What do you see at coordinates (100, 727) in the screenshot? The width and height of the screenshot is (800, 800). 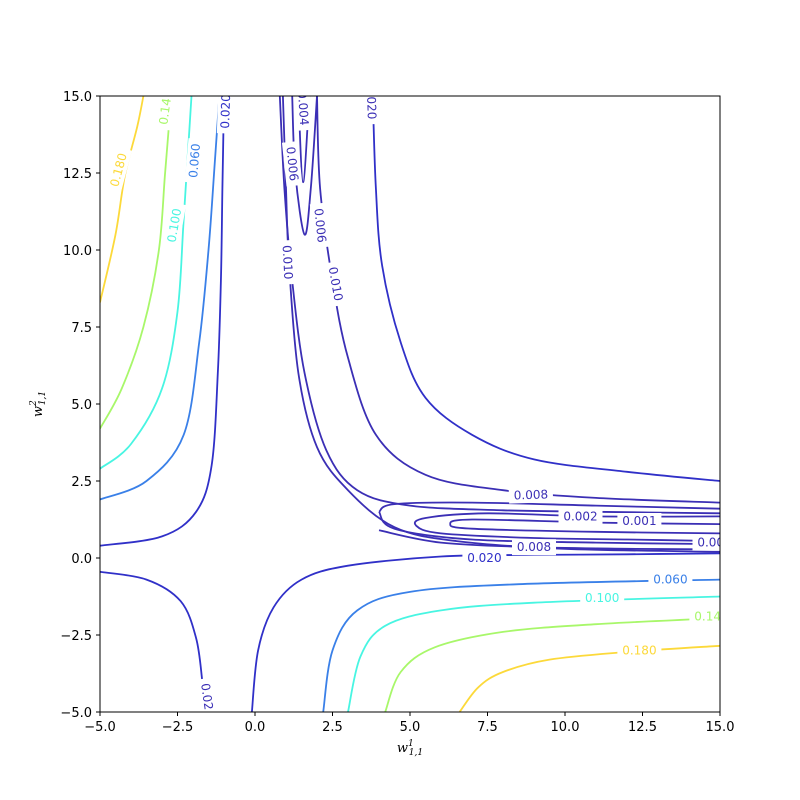 I see `x-tick-label: −5.0` at bounding box center [100, 727].